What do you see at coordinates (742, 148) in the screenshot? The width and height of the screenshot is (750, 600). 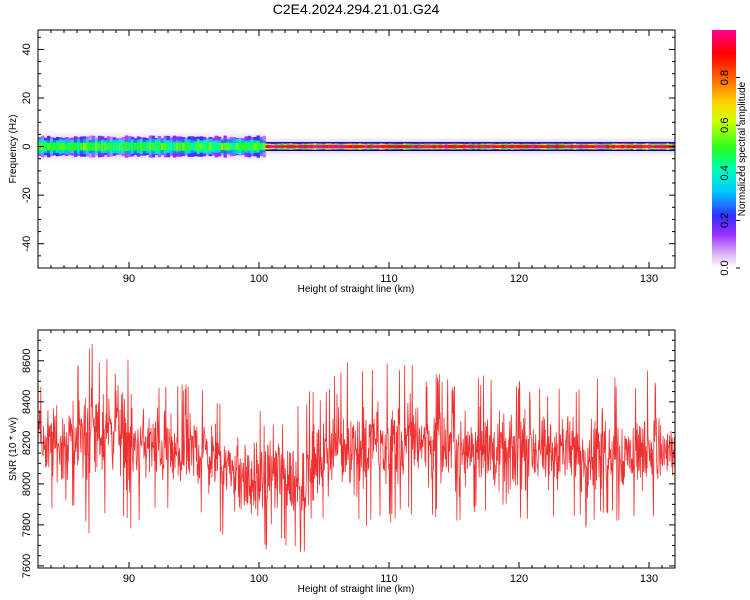 I see `colorbar-label: Normalized spectral amplitude` at bounding box center [742, 148].